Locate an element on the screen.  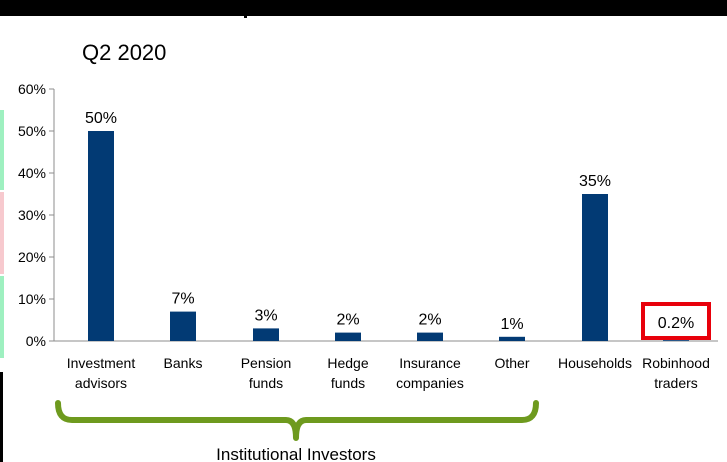
data-label: 0.2% is located at coordinates (676, 323).